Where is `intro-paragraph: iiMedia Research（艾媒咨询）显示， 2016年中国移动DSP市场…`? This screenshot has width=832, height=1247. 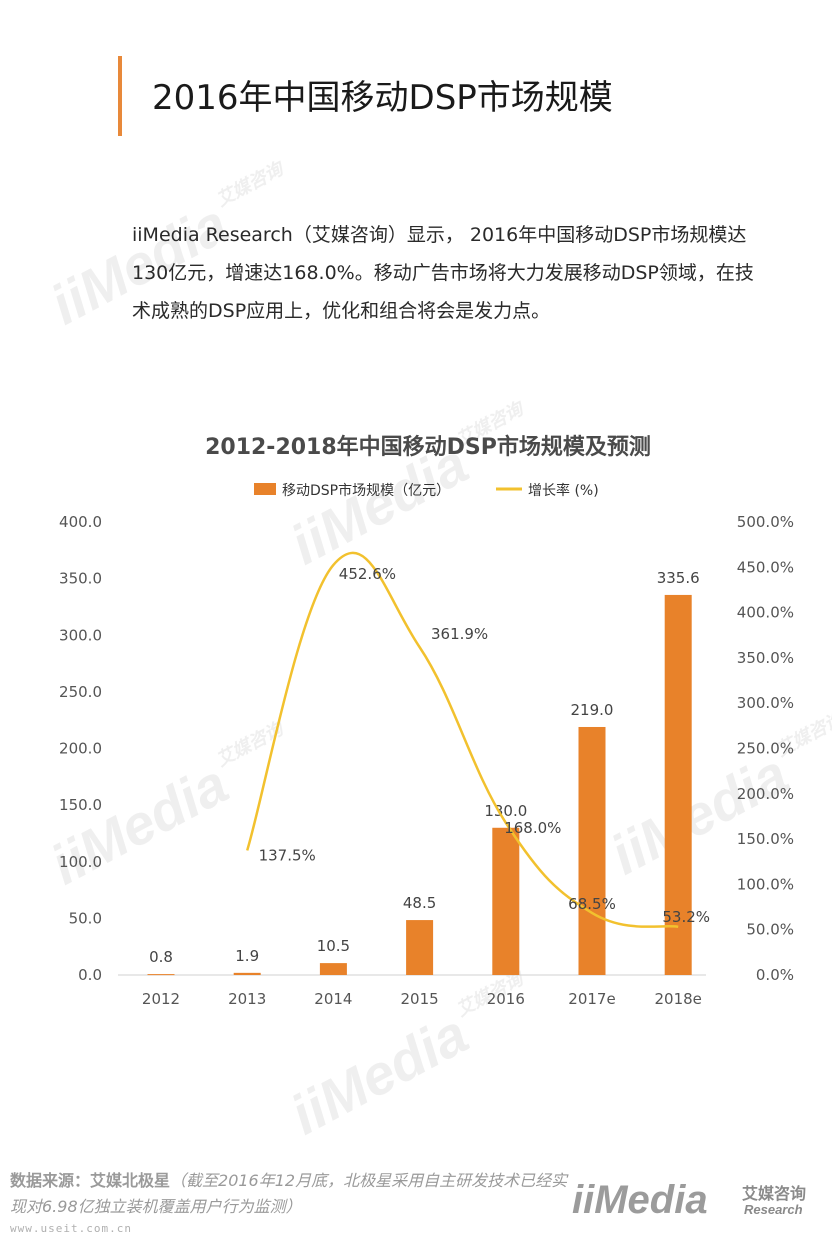 intro-paragraph: iiMedia Research（艾媒咨询）显示， 2016年中国移动DSP市场… is located at coordinates (443, 273).